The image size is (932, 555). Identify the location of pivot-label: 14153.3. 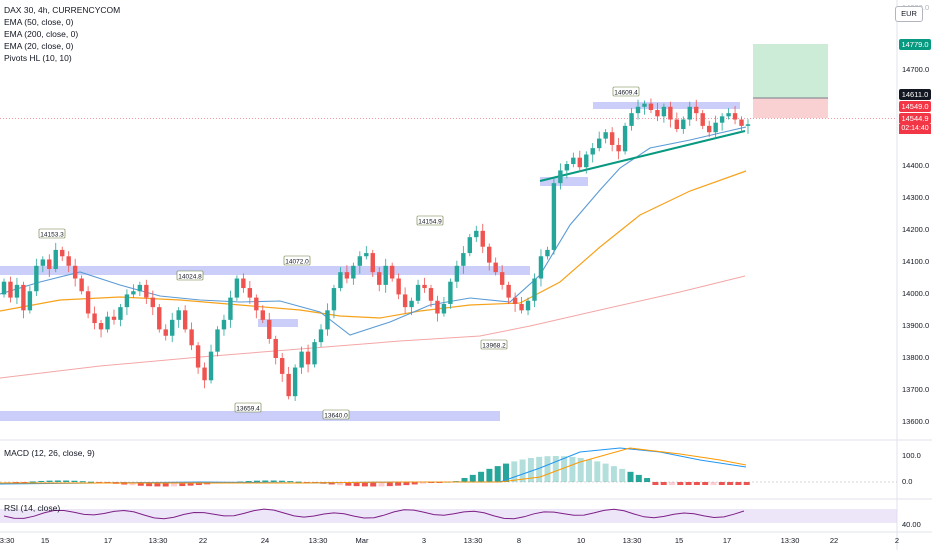
(52, 235).